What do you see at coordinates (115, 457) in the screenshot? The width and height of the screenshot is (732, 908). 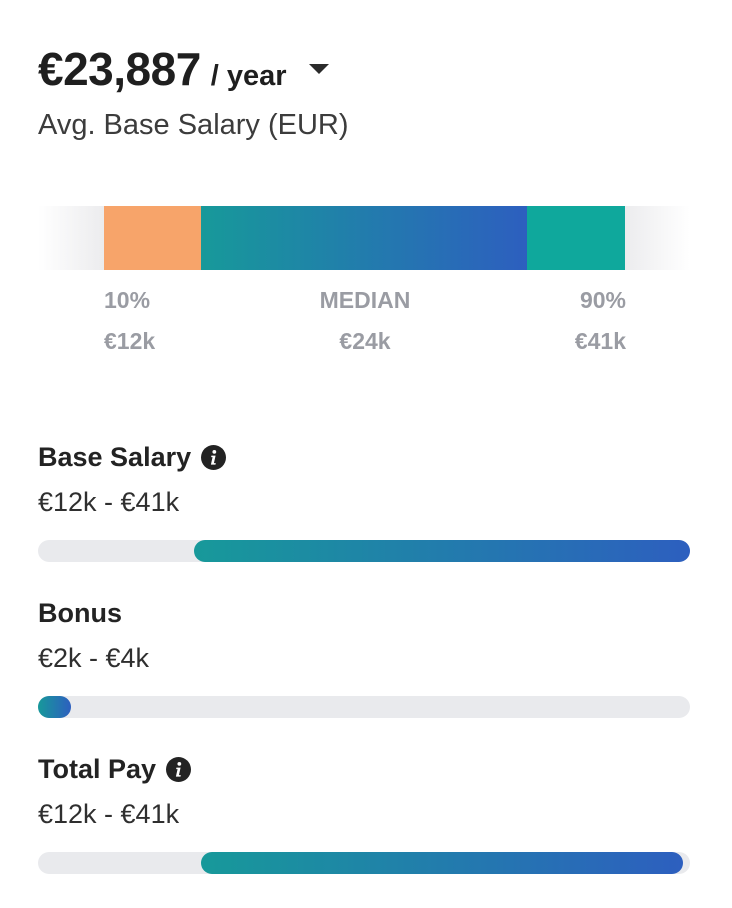 I see `section-title: Base Salary` at bounding box center [115, 457].